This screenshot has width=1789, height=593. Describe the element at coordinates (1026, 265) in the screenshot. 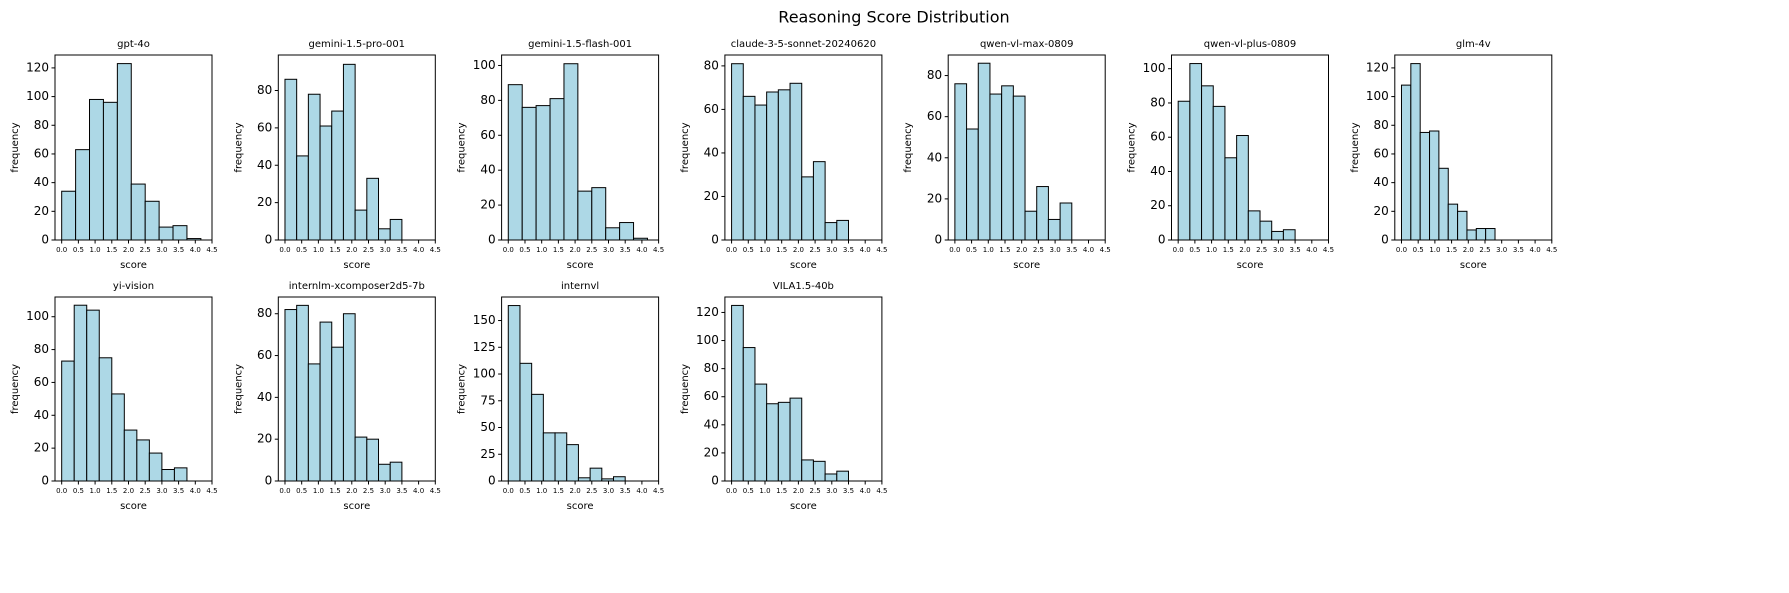

I see `x-axis-label: score` at that location.